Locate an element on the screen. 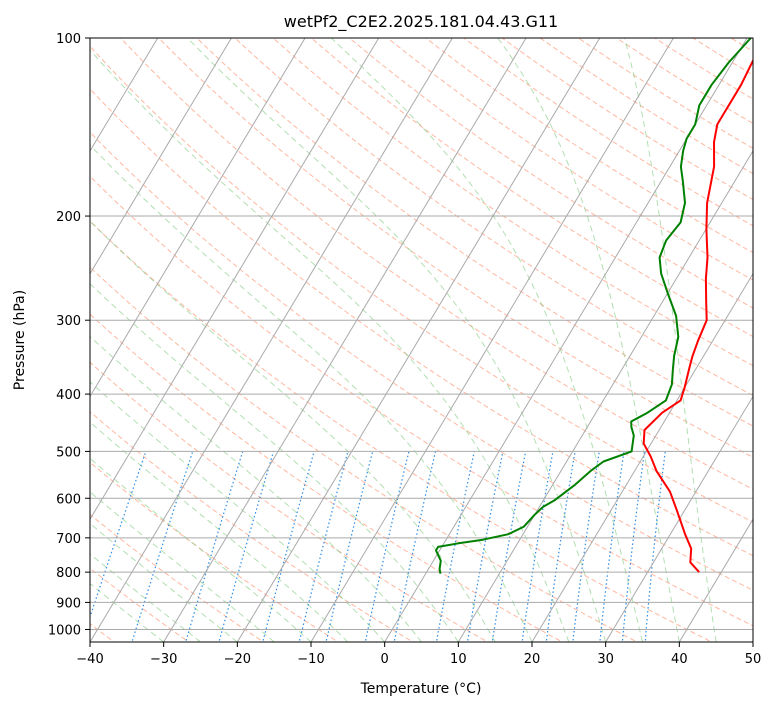 This screenshot has height=708, width=775. chart-title: wetPf2_C2E2.2025.181.04.43.G11 is located at coordinates (421, 22).